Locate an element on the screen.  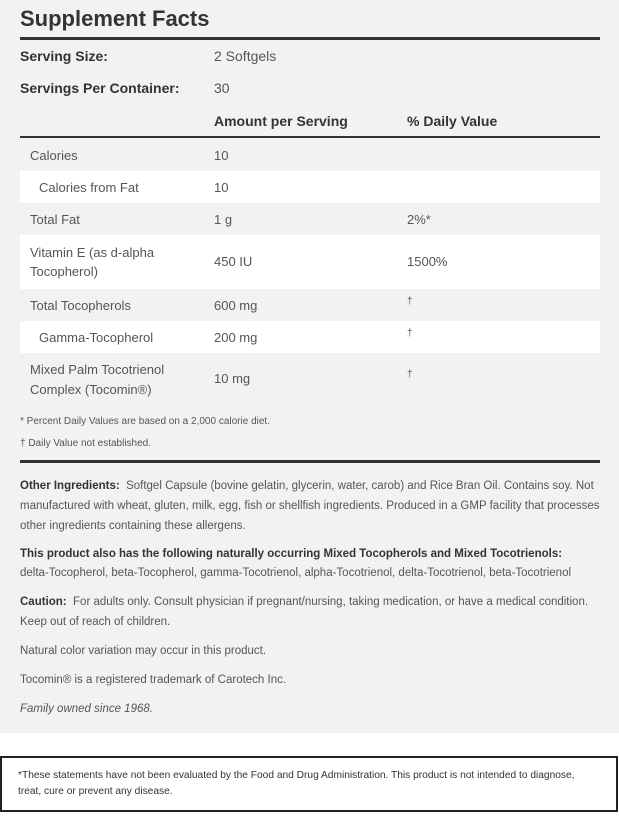
servings-per-container-value: 30 is located at coordinates (222, 88).